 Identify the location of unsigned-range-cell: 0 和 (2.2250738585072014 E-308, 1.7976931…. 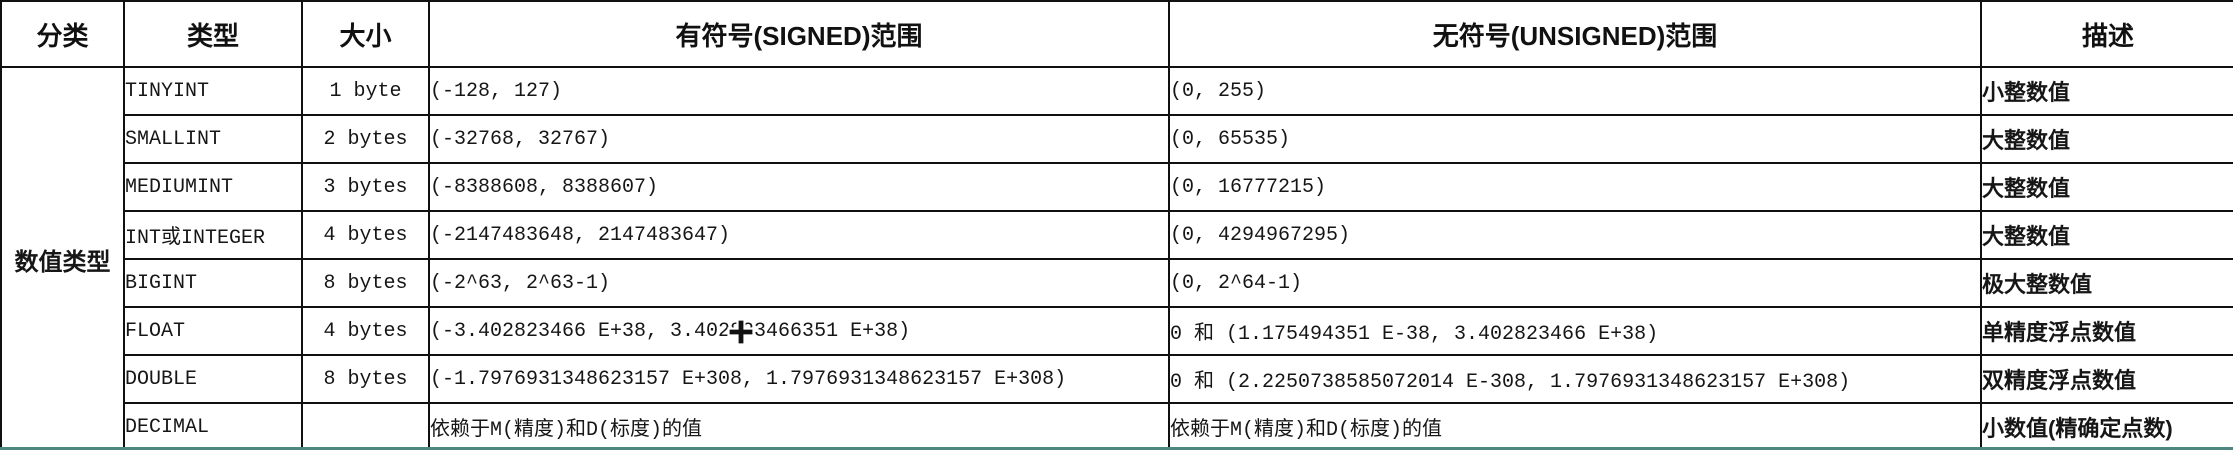
(1575, 379).